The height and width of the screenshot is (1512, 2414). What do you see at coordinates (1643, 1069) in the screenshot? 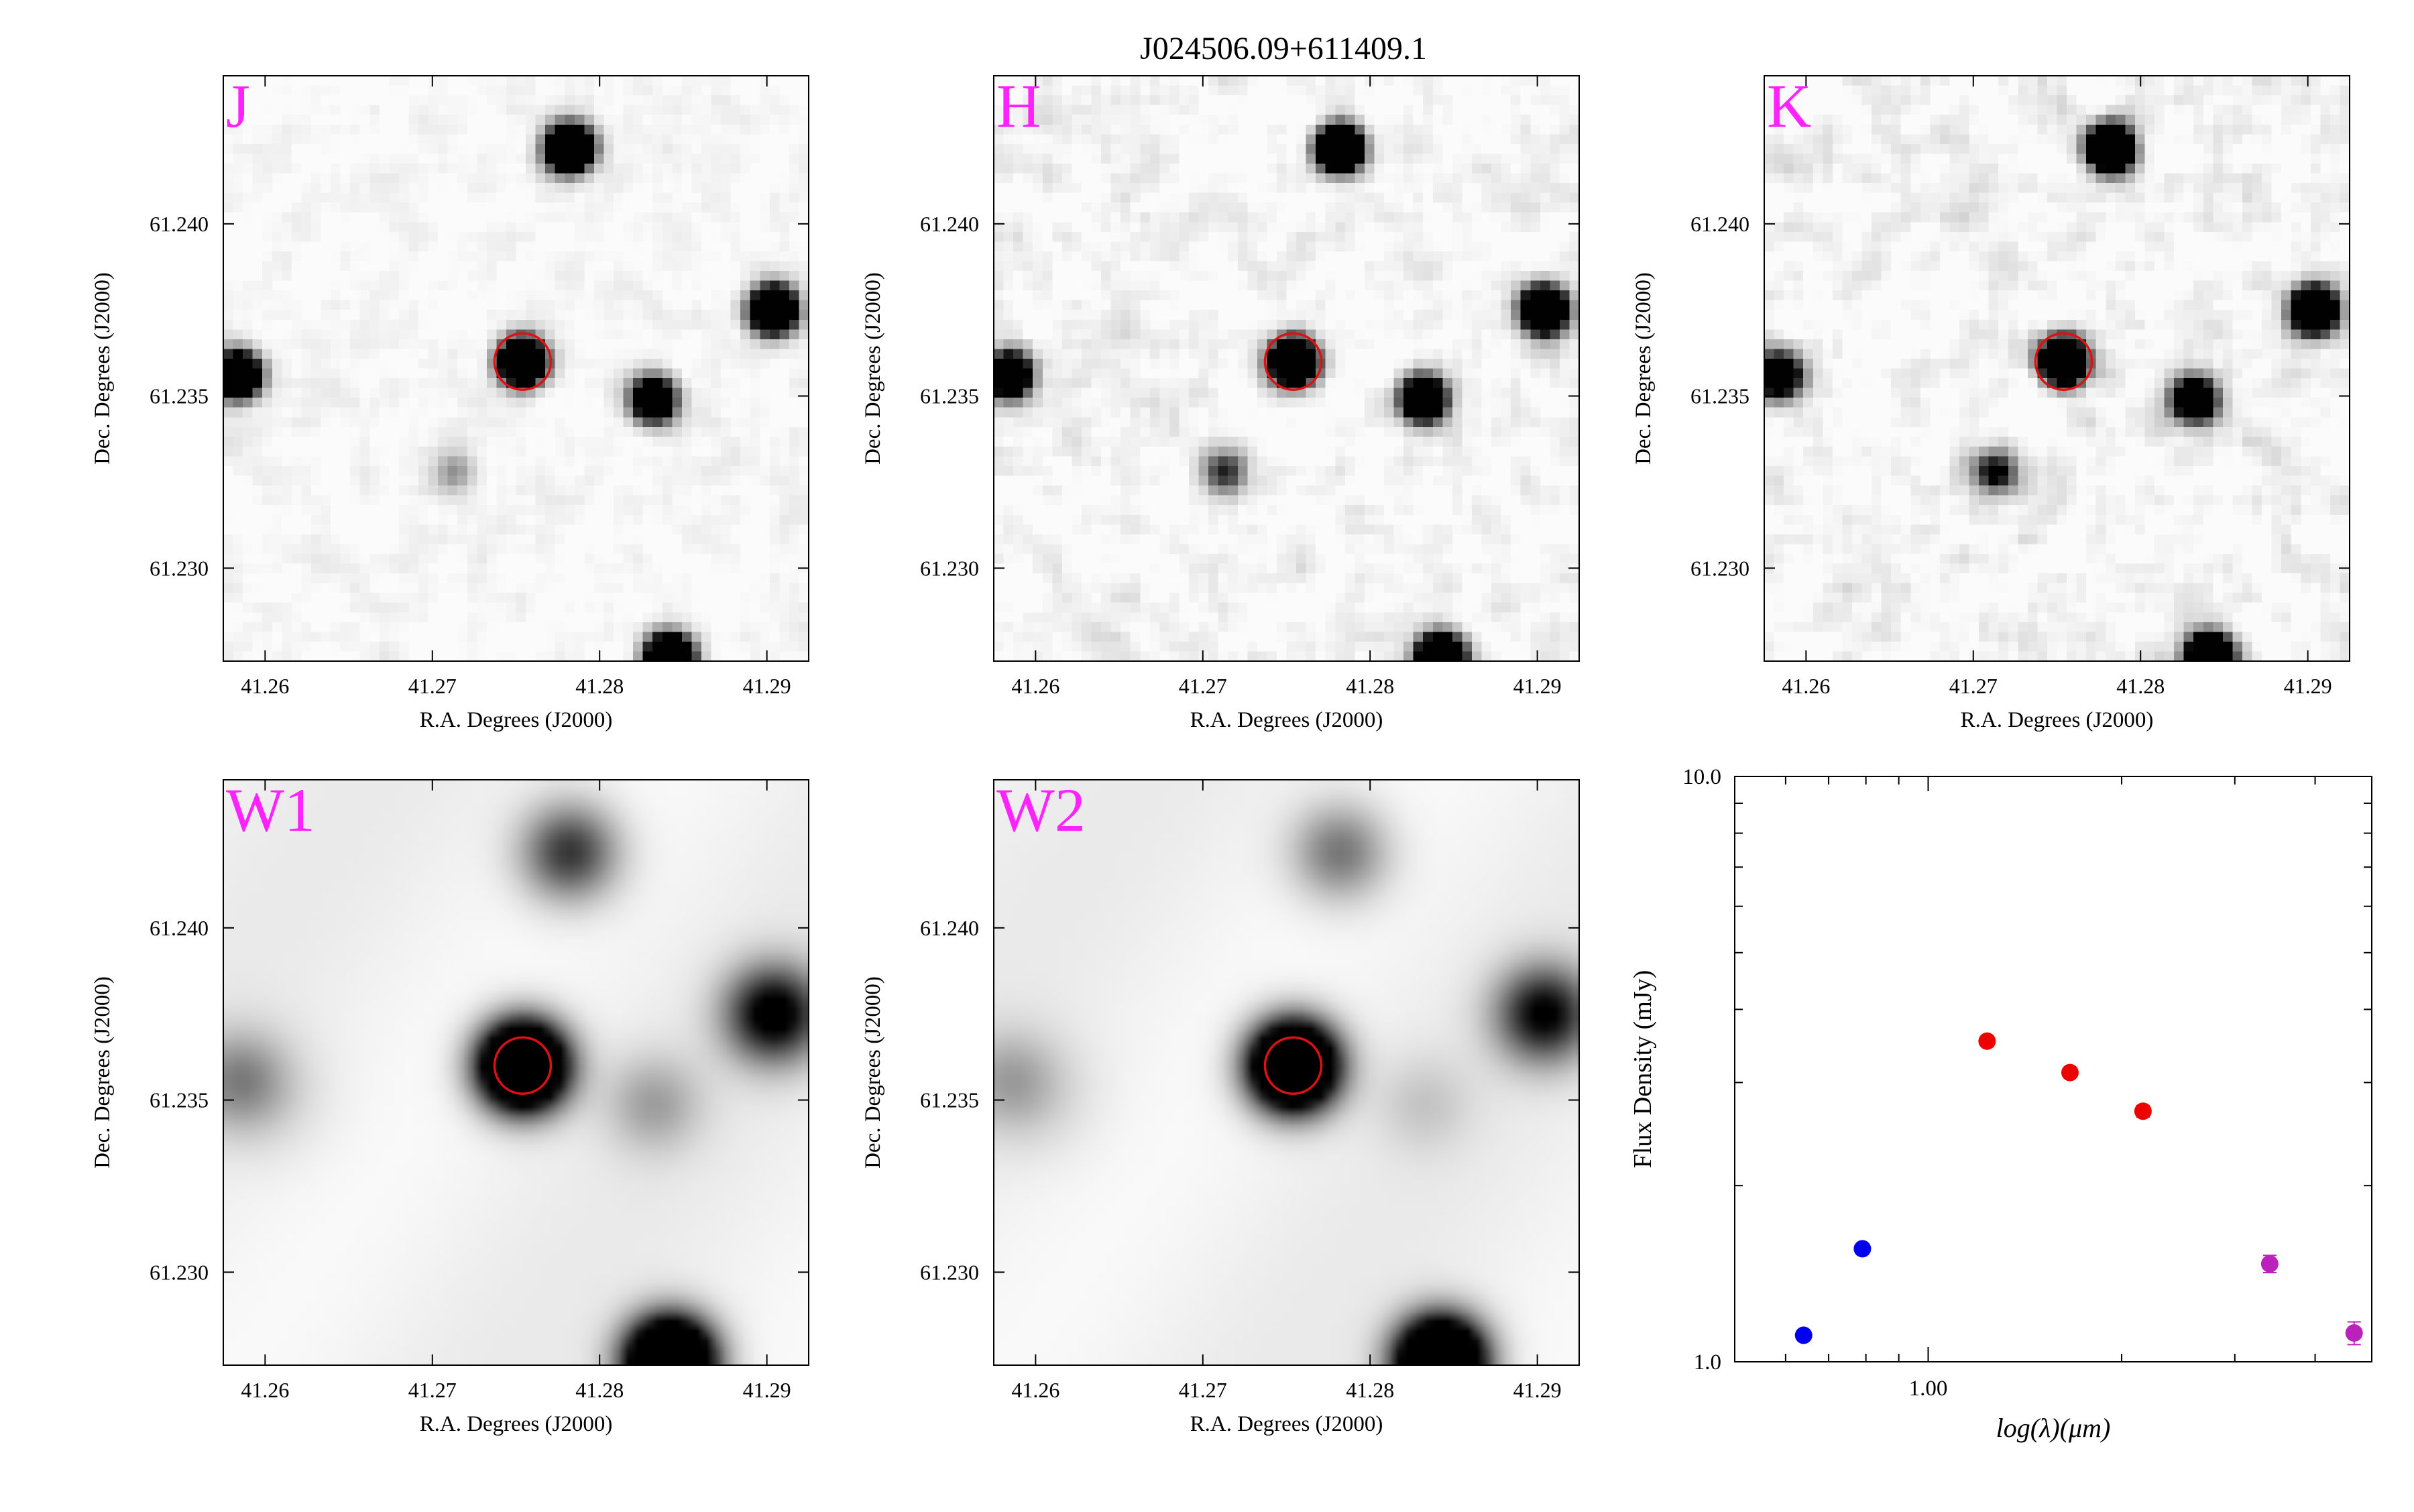
I see `y-axis-label: Flux Density (mJy)` at bounding box center [1643, 1069].